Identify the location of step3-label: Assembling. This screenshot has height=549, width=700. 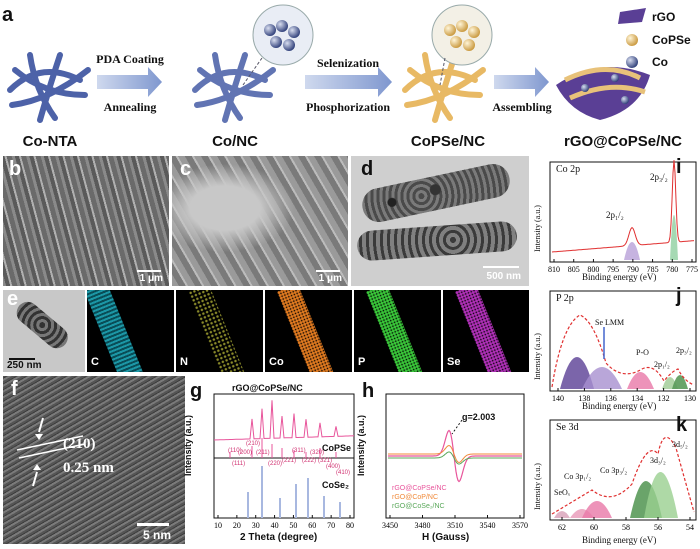
(522, 107).